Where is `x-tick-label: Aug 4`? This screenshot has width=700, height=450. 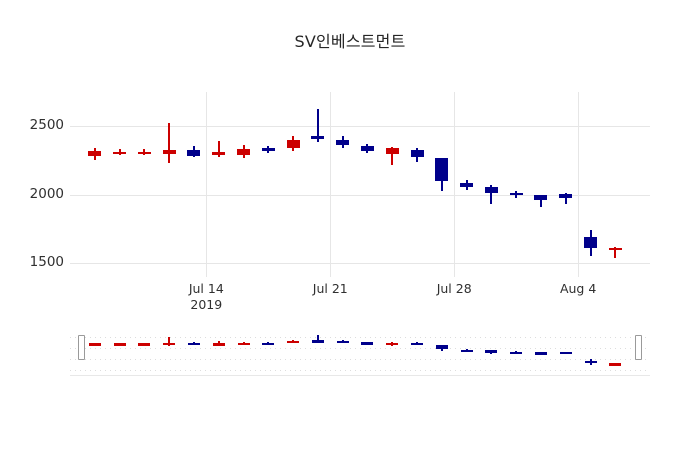 x-tick-label: Aug 4 is located at coordinates (578, 288).